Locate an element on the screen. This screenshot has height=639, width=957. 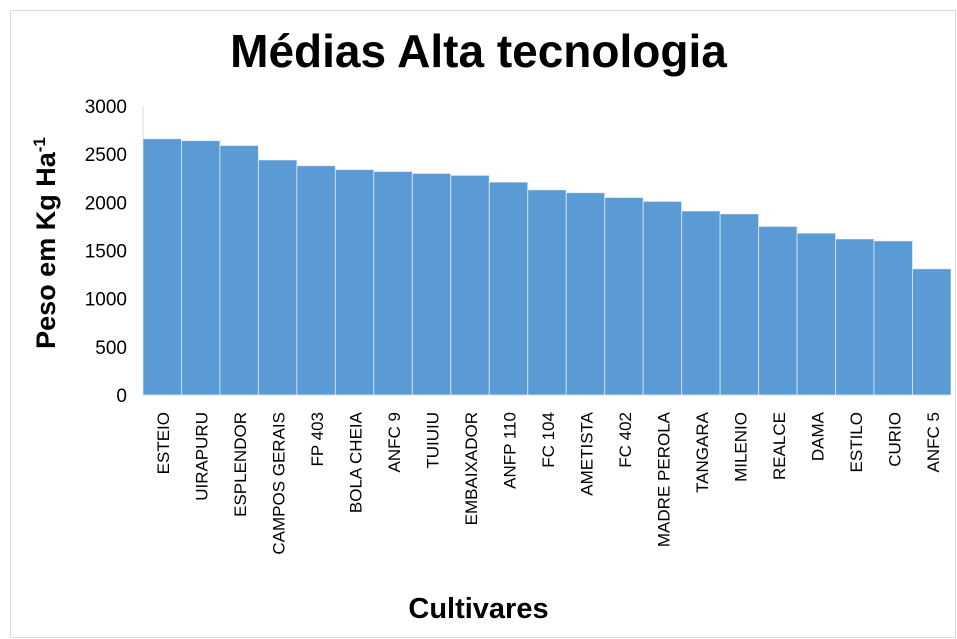
y-tick-label: 1000 is located at coordinates (106, 300).